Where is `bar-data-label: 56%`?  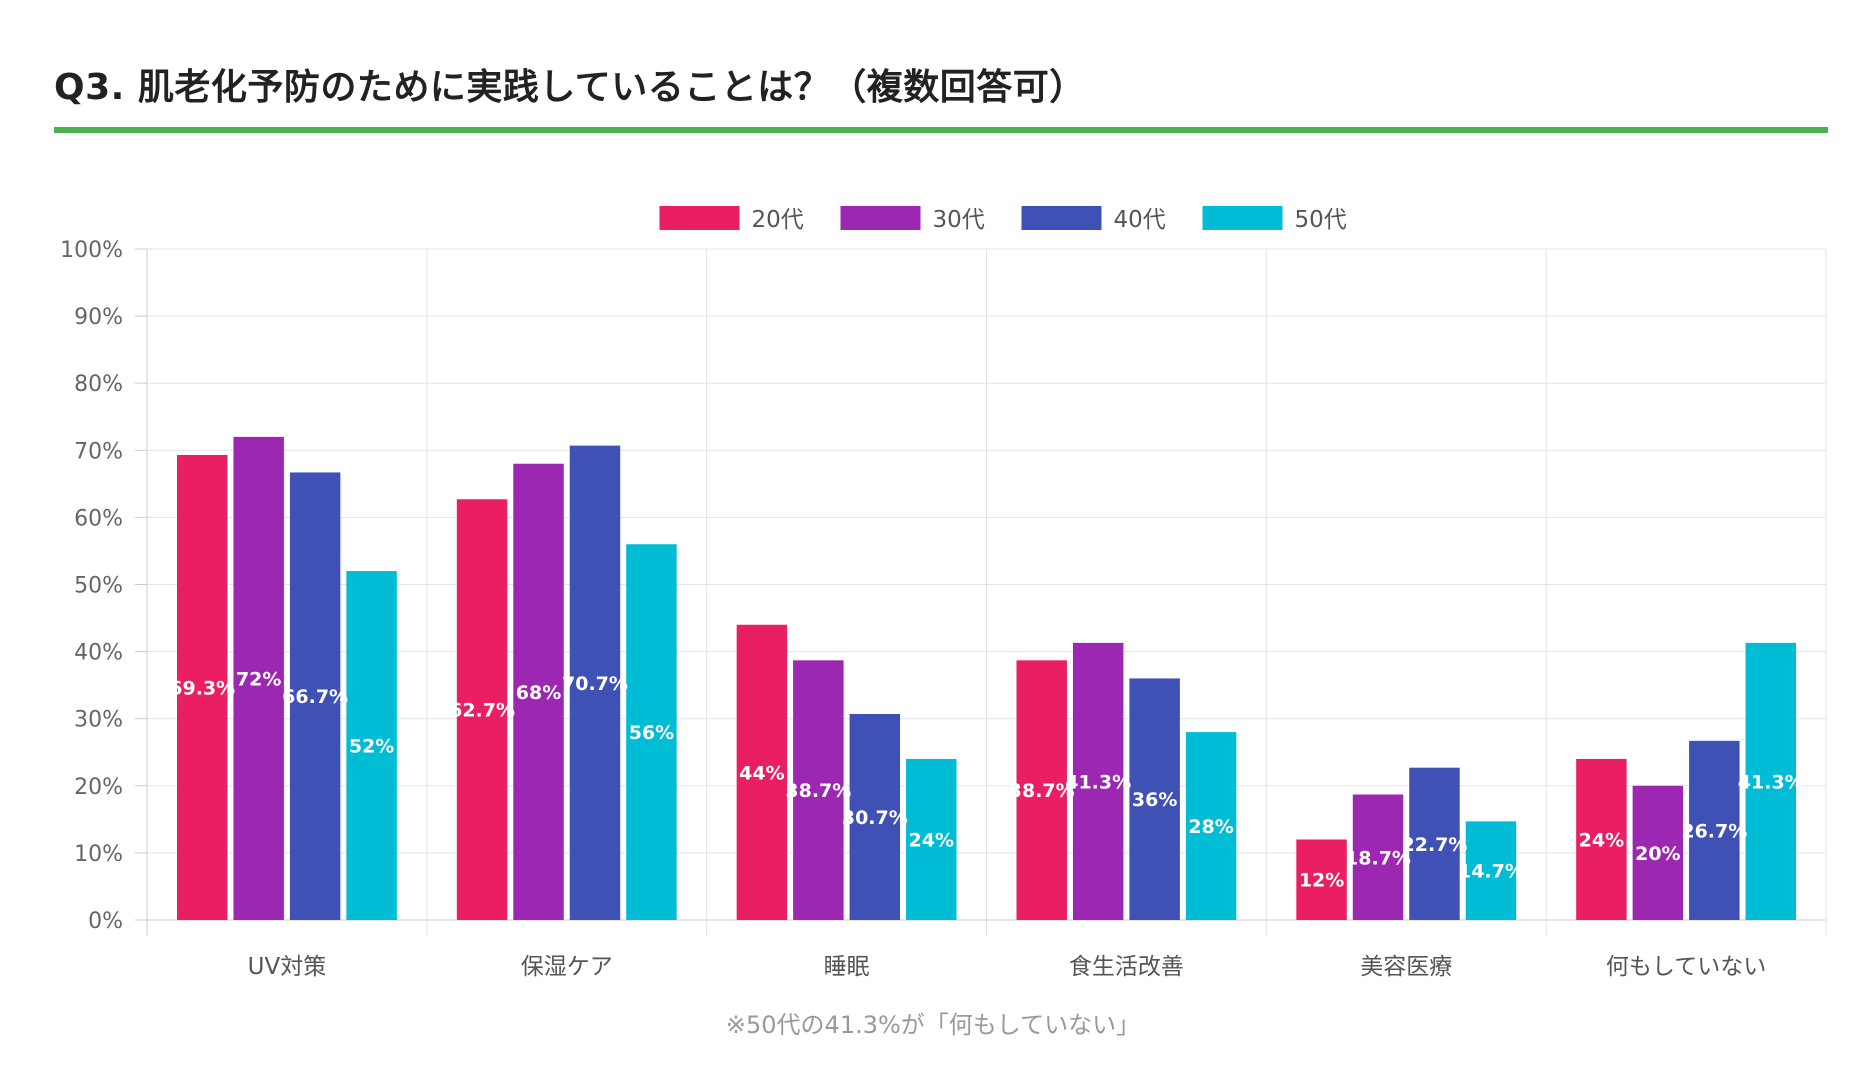
bar-data-label: 56% is located at coordinates (651, 733).